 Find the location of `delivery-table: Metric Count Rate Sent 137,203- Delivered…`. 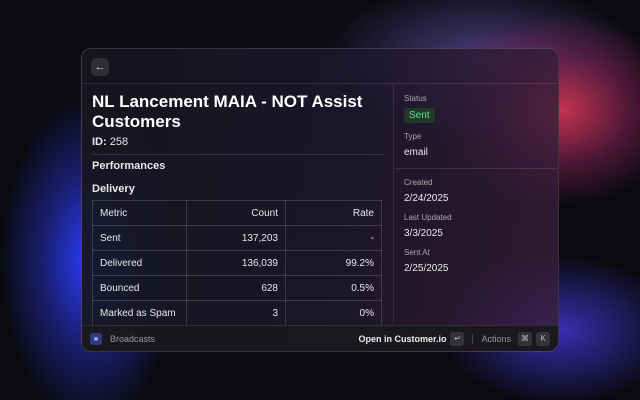

delivery-table: Metric Count Rate Sent 137,203- Delivered… is located at coordinates (237, 262).